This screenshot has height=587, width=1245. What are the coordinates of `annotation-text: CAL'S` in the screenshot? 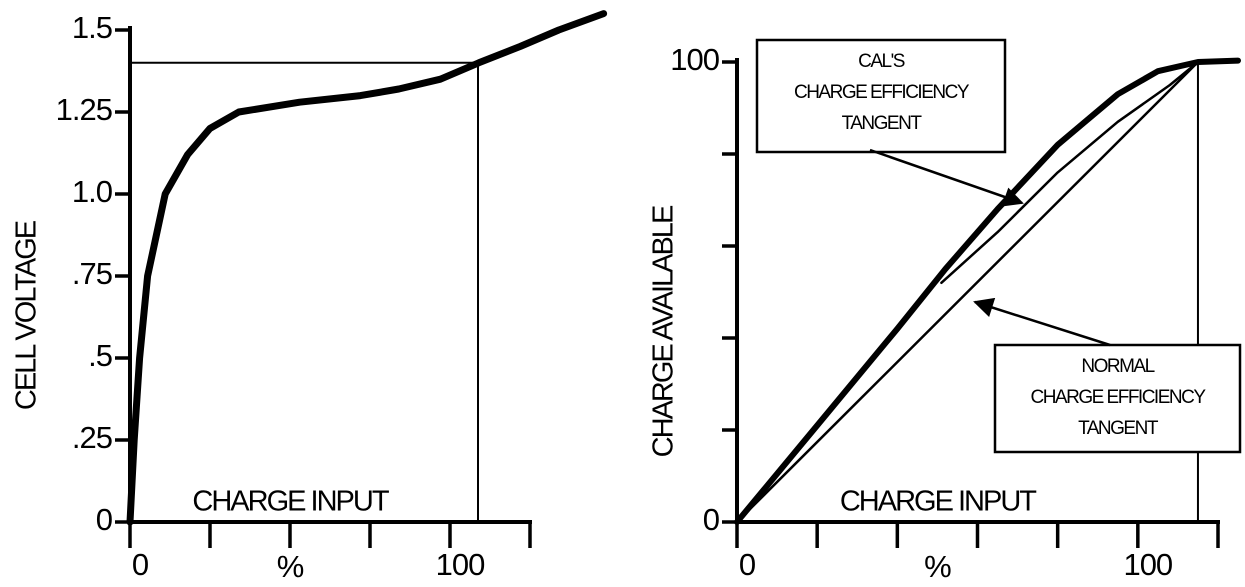 It's located at (881, 61).